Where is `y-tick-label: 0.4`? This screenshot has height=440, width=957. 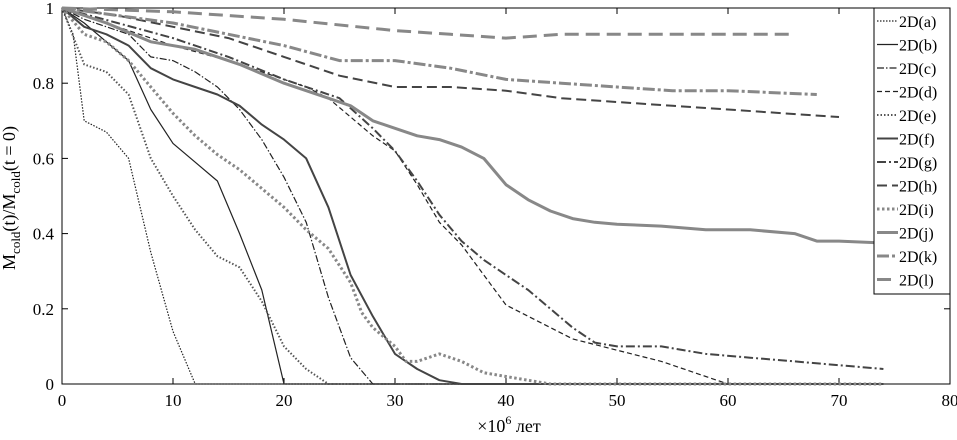
y-tick-label: 0.4 is located at coordinates (44, 234).